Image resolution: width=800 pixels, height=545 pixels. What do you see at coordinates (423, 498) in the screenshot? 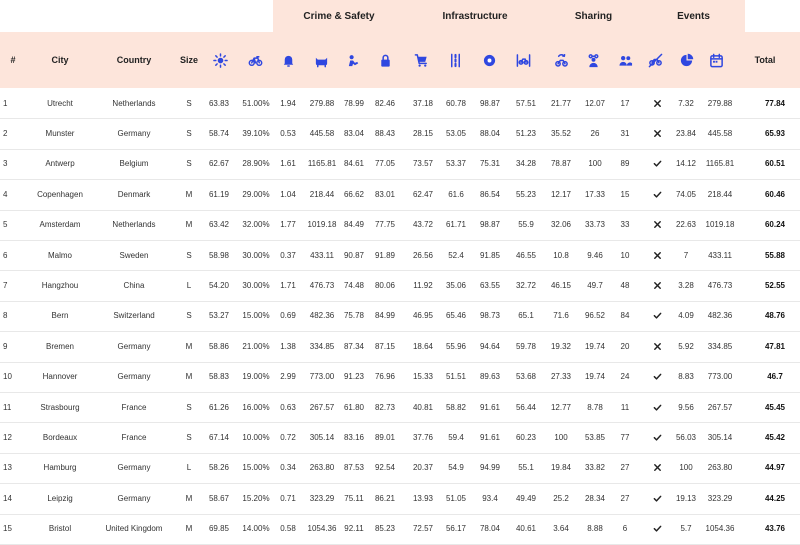
I see `cell-metric-7: 13.93` at bounding box center [423, 498].